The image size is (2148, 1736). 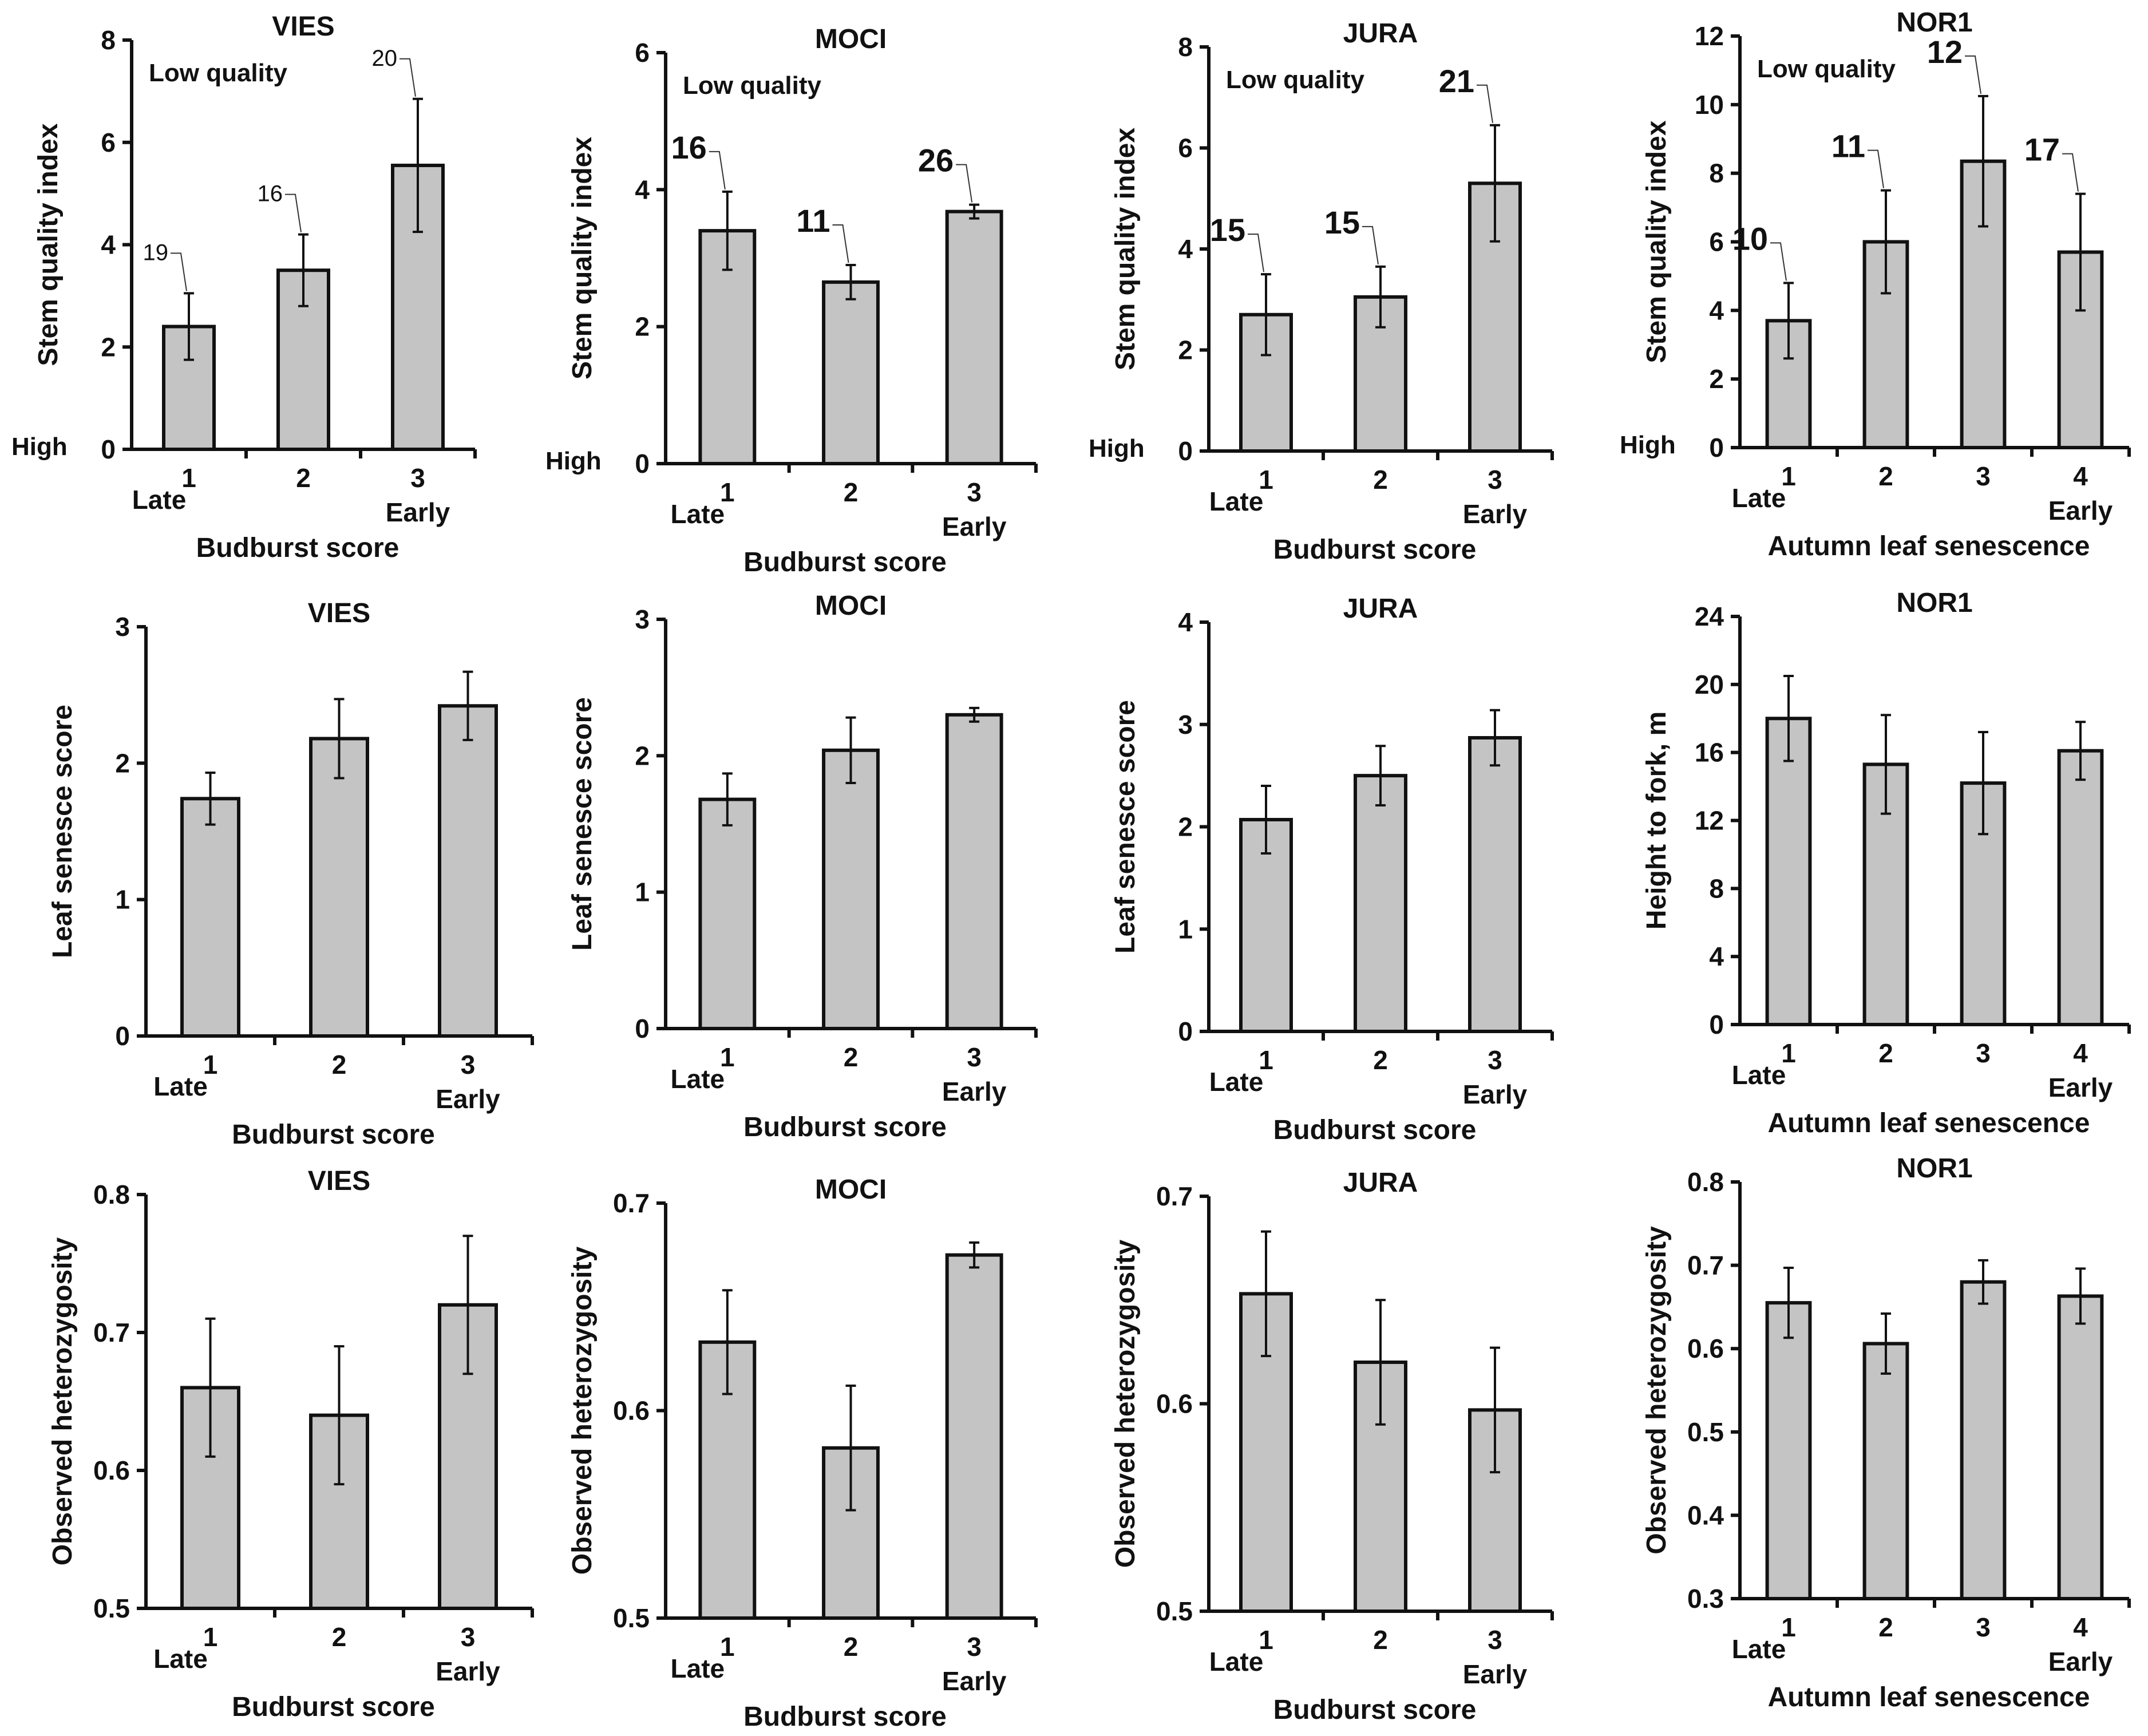 What do you see at coordinates (1945, 52) in the screenshot?
I see `sample-count-label: 12` at bounding box center [1945, 52].